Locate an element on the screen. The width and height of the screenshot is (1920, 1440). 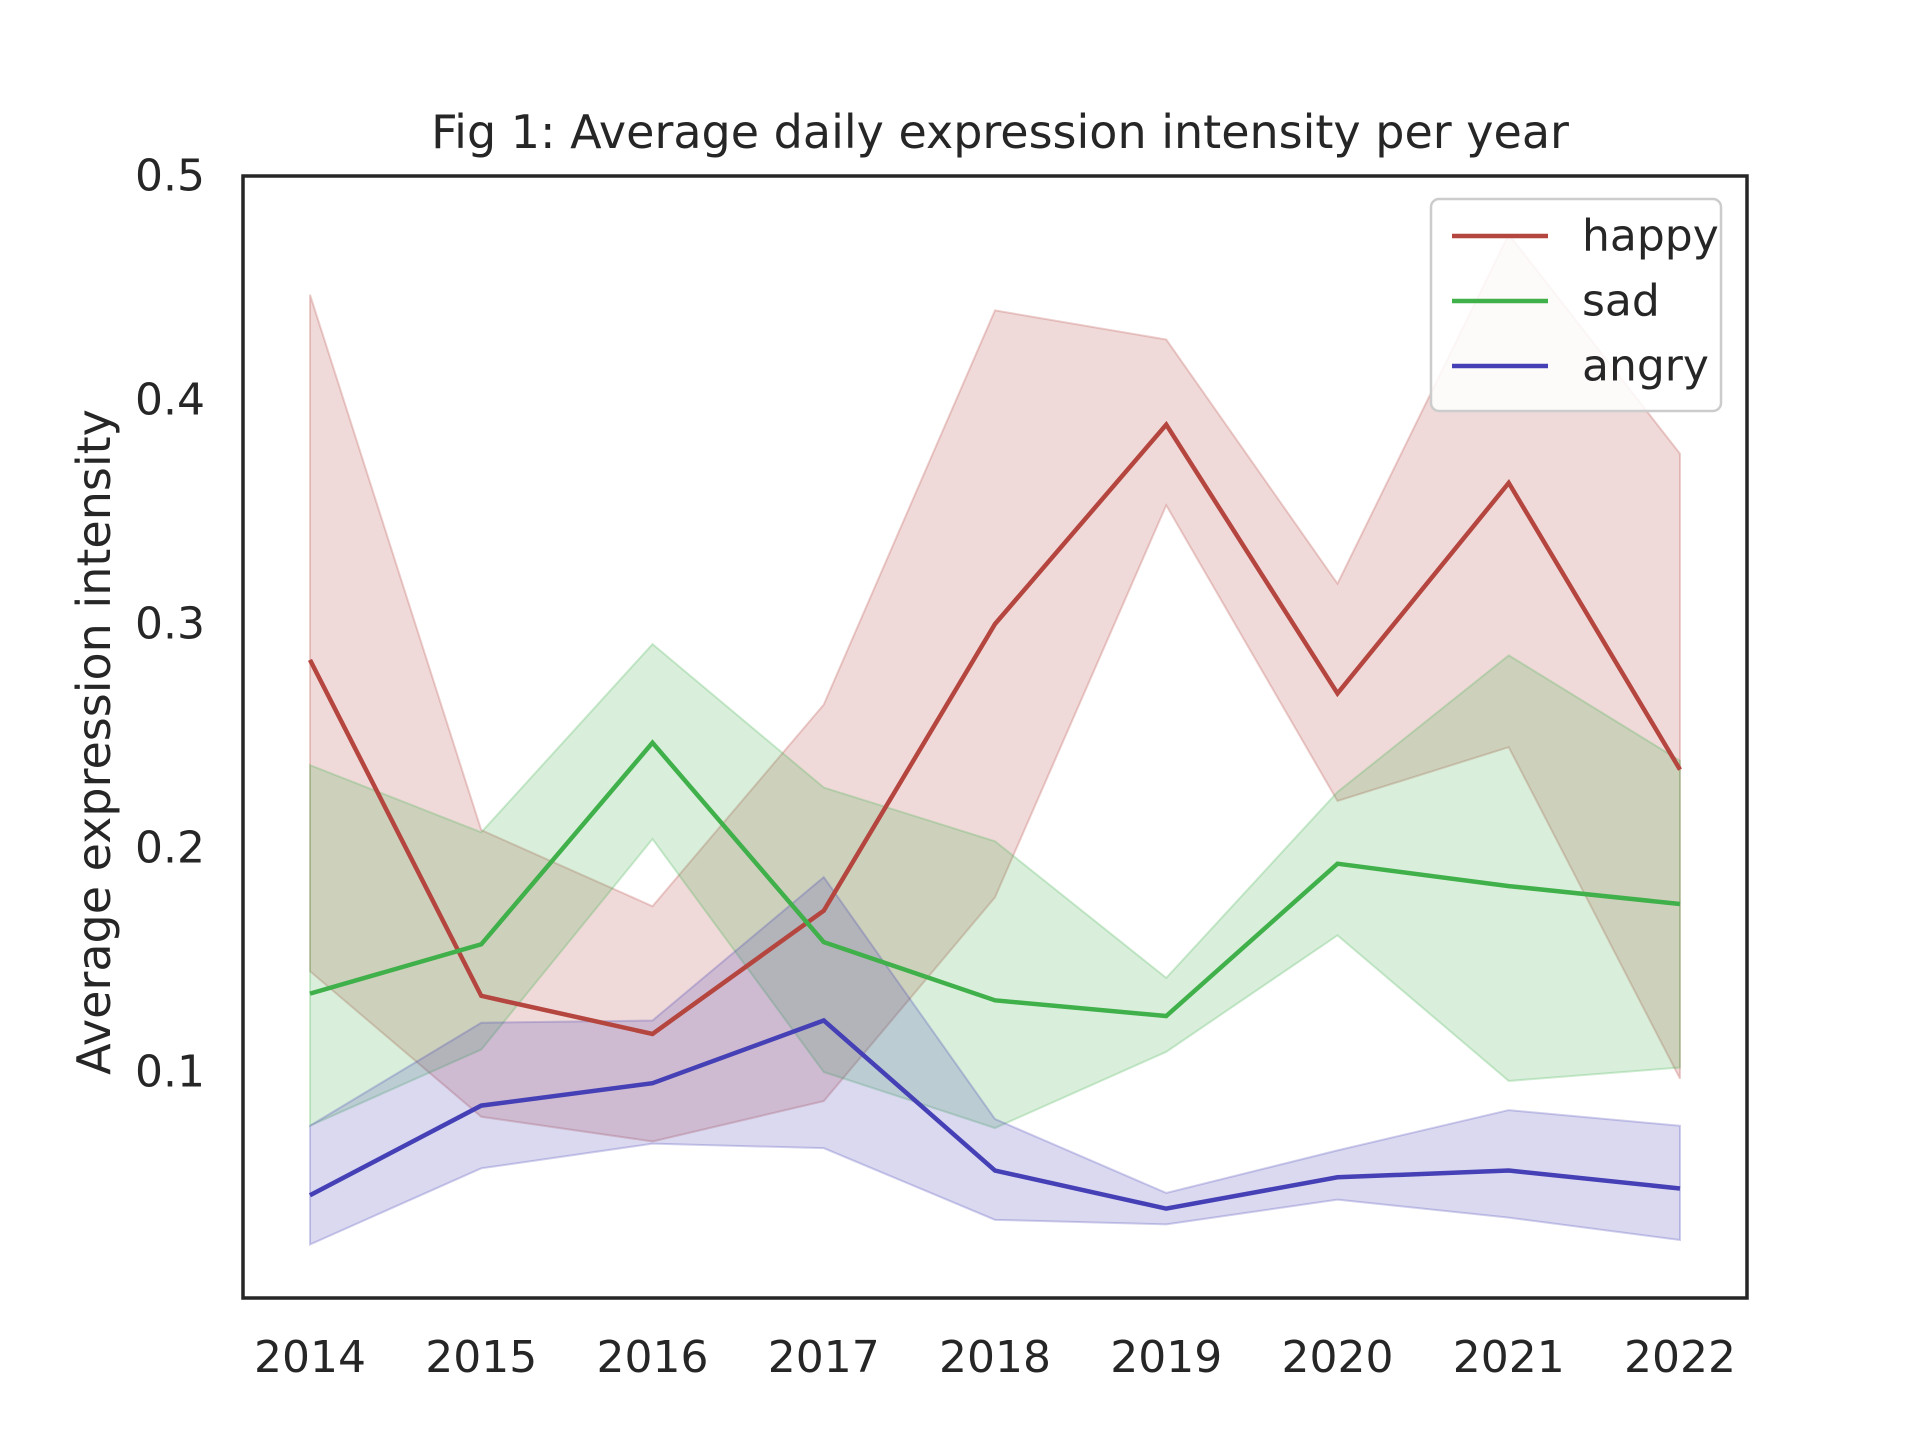
y-tick-label: 0.4 is located at coordinates (170, 400).